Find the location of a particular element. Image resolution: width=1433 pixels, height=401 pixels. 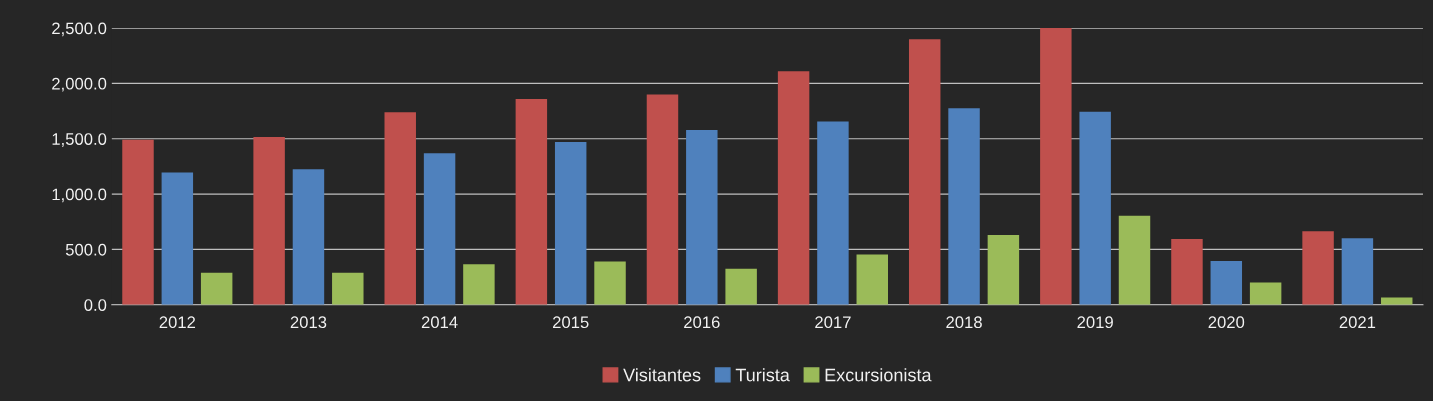

legend-label: Visitantes is located at coordinates (662, 375).